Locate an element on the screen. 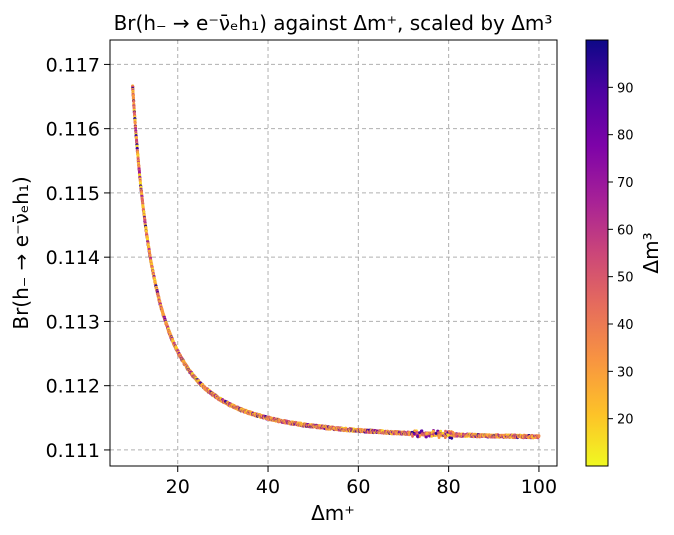 The height and width of the screenshot is (535, 674). colorbar-tick-label: 80 is located at coordinates (625, 136).